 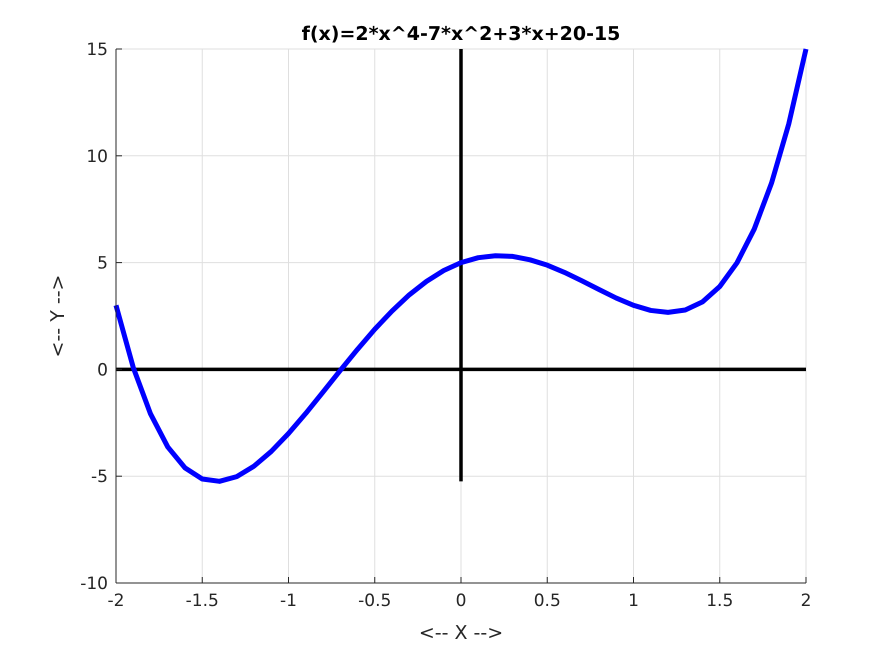 I want to click on y-tick-label: -10, so click(x=94, y=584).